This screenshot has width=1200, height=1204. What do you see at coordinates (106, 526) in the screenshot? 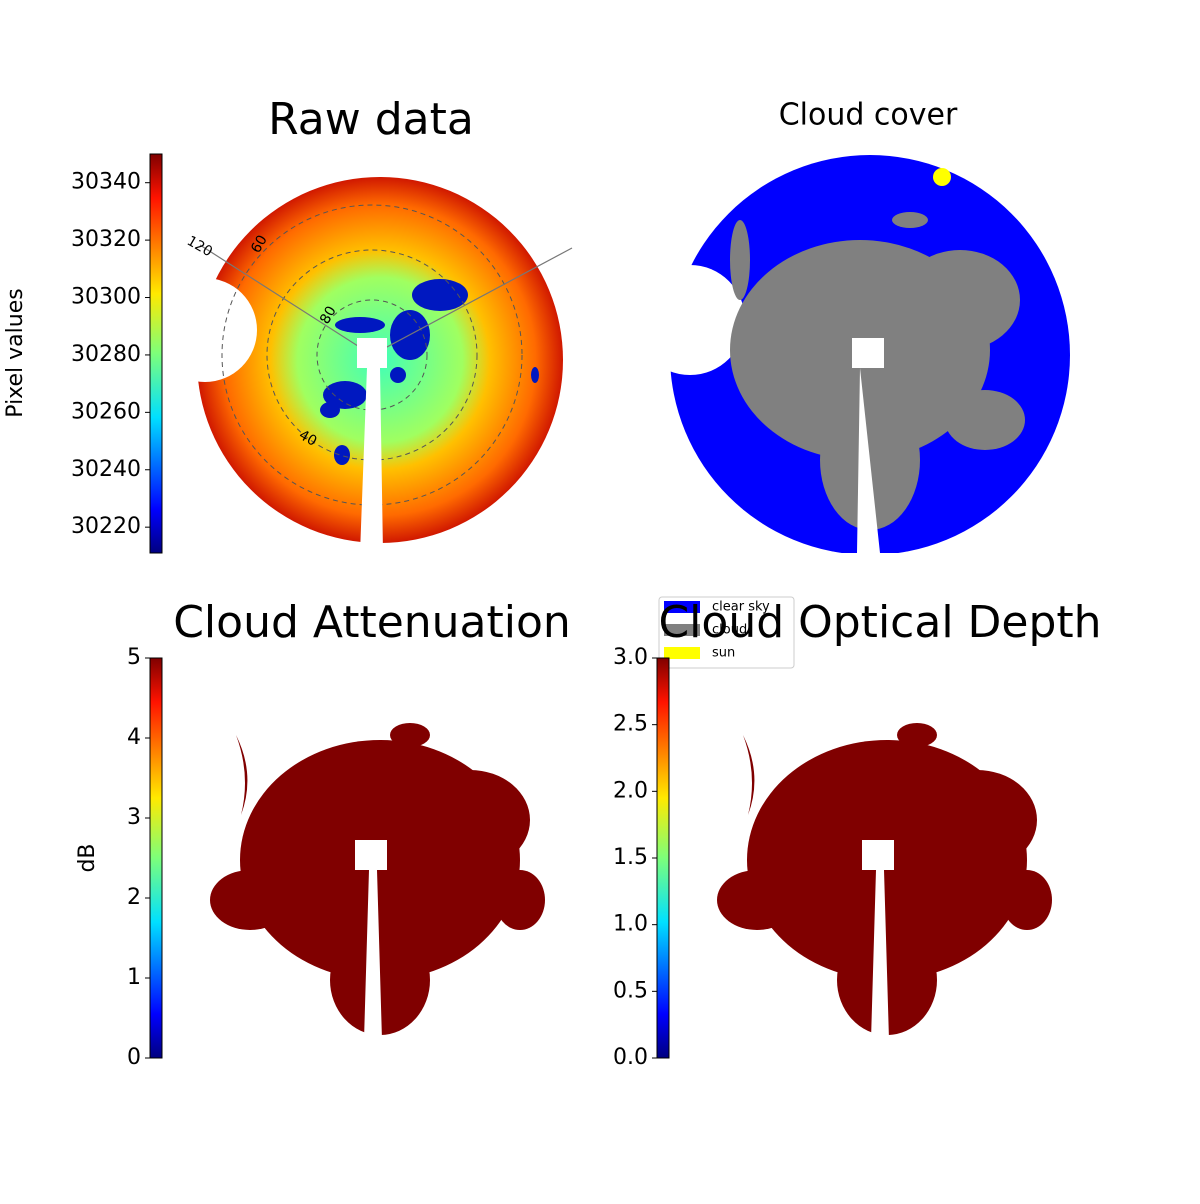
I see `colorbar-tick-label: 30220` at bounding box center [106, 526].